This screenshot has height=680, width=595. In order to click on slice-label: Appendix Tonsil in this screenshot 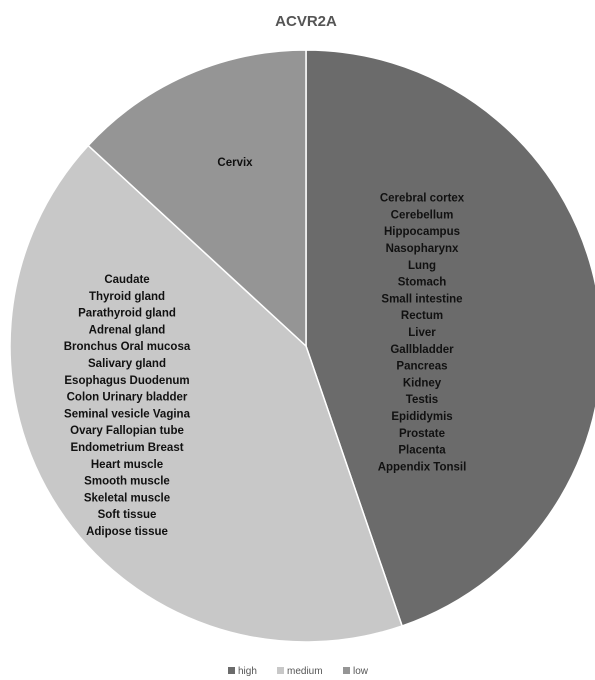, I will do `click(422, 467)`.